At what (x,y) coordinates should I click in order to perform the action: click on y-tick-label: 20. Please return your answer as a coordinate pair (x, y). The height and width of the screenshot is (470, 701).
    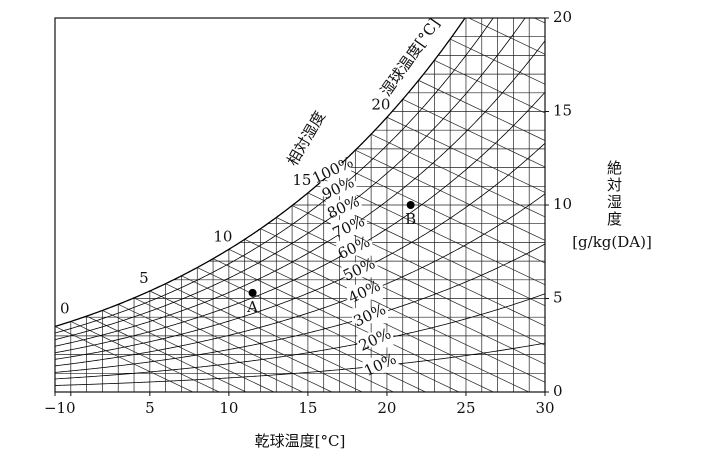
    Looking at the image, I should click on (562, 17).